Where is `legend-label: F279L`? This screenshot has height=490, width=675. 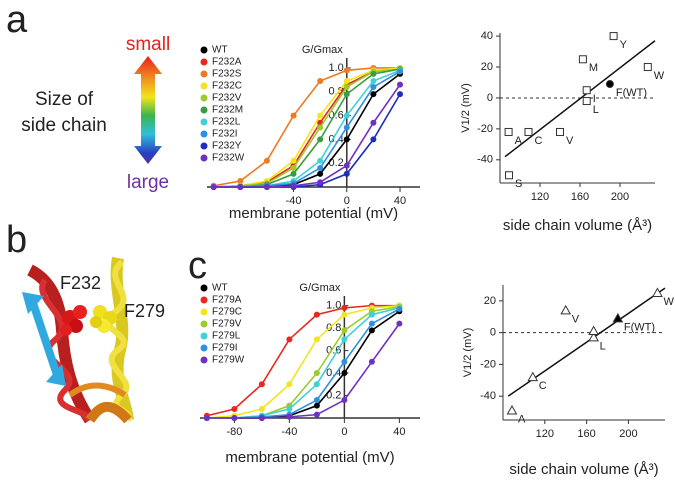
legend-label: F279L is located at coordinates (226, 336).